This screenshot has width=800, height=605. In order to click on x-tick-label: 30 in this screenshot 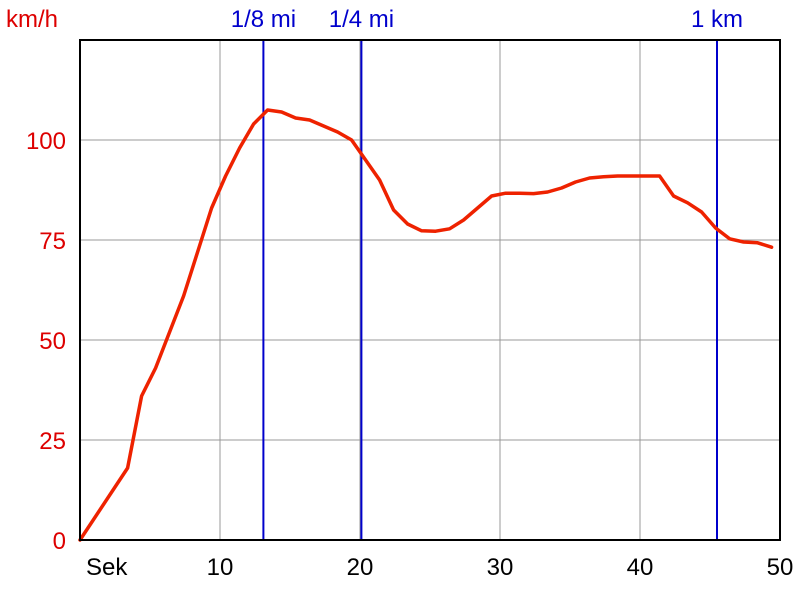, I will do `click(500, 567)`.